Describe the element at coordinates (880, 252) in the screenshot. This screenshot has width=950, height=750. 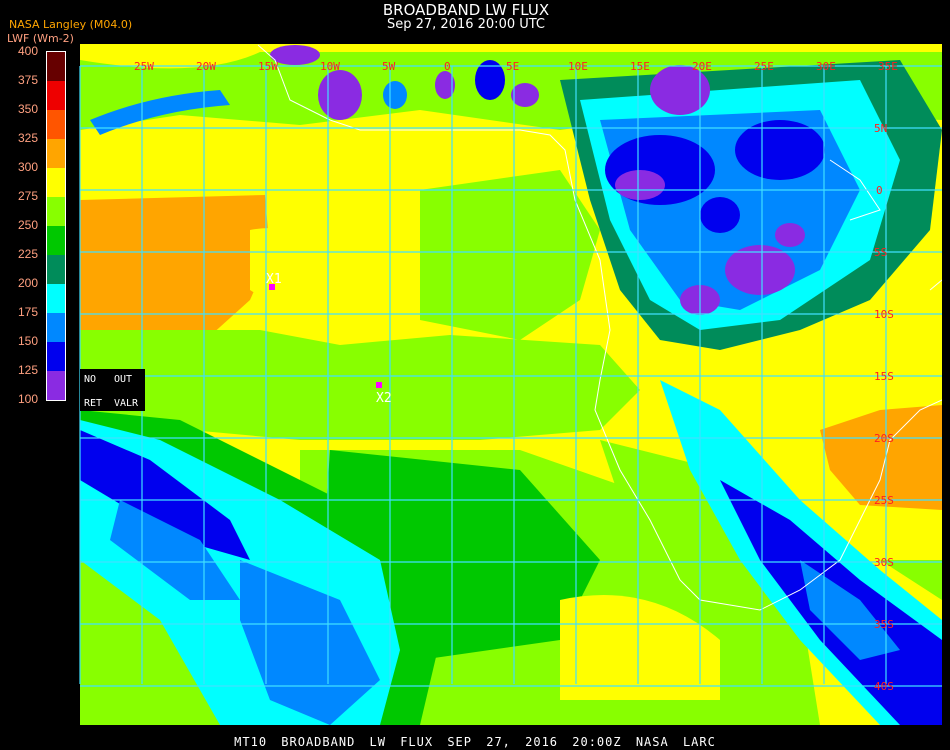
I see `latitude-label: 5S` at that location.